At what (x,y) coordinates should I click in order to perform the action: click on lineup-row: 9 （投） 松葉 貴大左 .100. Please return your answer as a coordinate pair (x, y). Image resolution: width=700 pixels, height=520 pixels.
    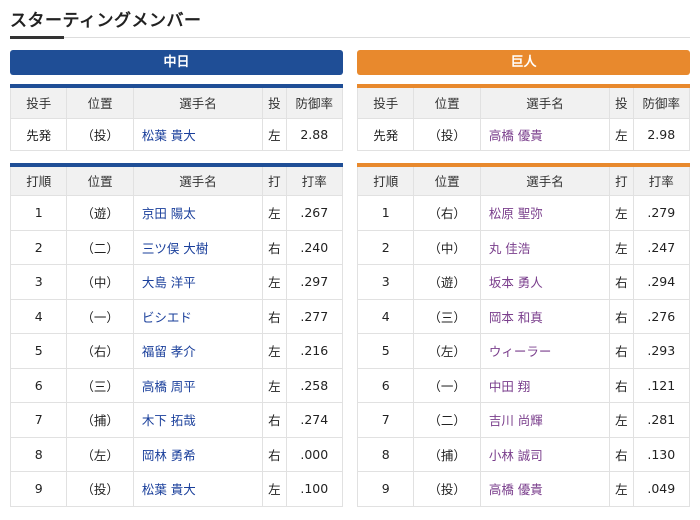
    Looking at the image, I should click on (176, 489).